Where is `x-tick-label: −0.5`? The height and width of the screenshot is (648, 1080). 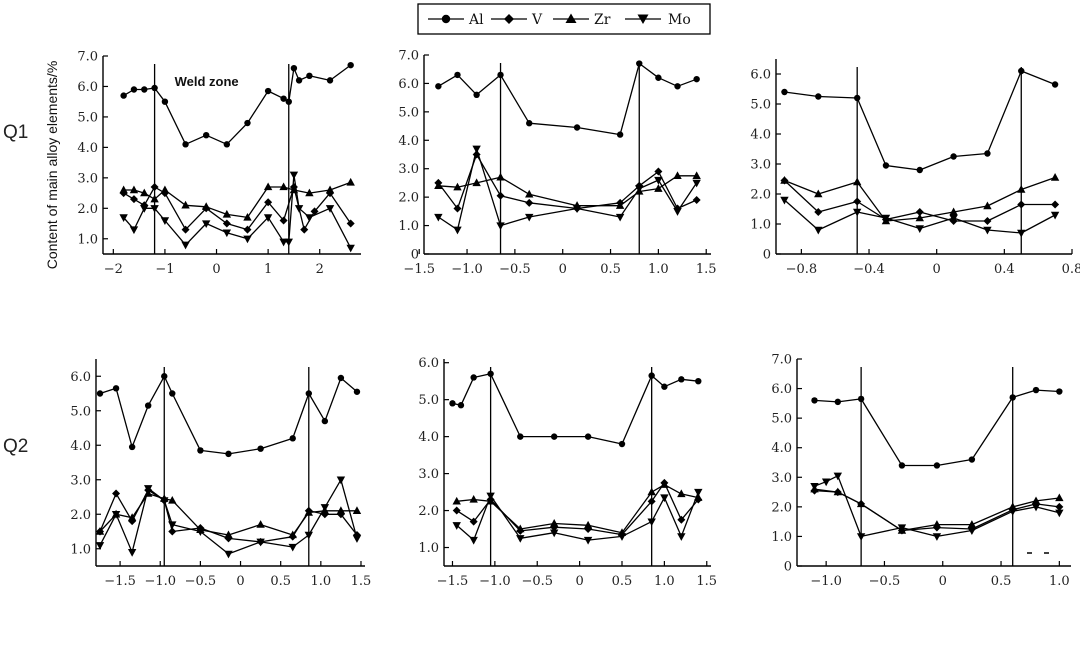
x-tick-label: −0.5 is located at coordinates (537, 581).